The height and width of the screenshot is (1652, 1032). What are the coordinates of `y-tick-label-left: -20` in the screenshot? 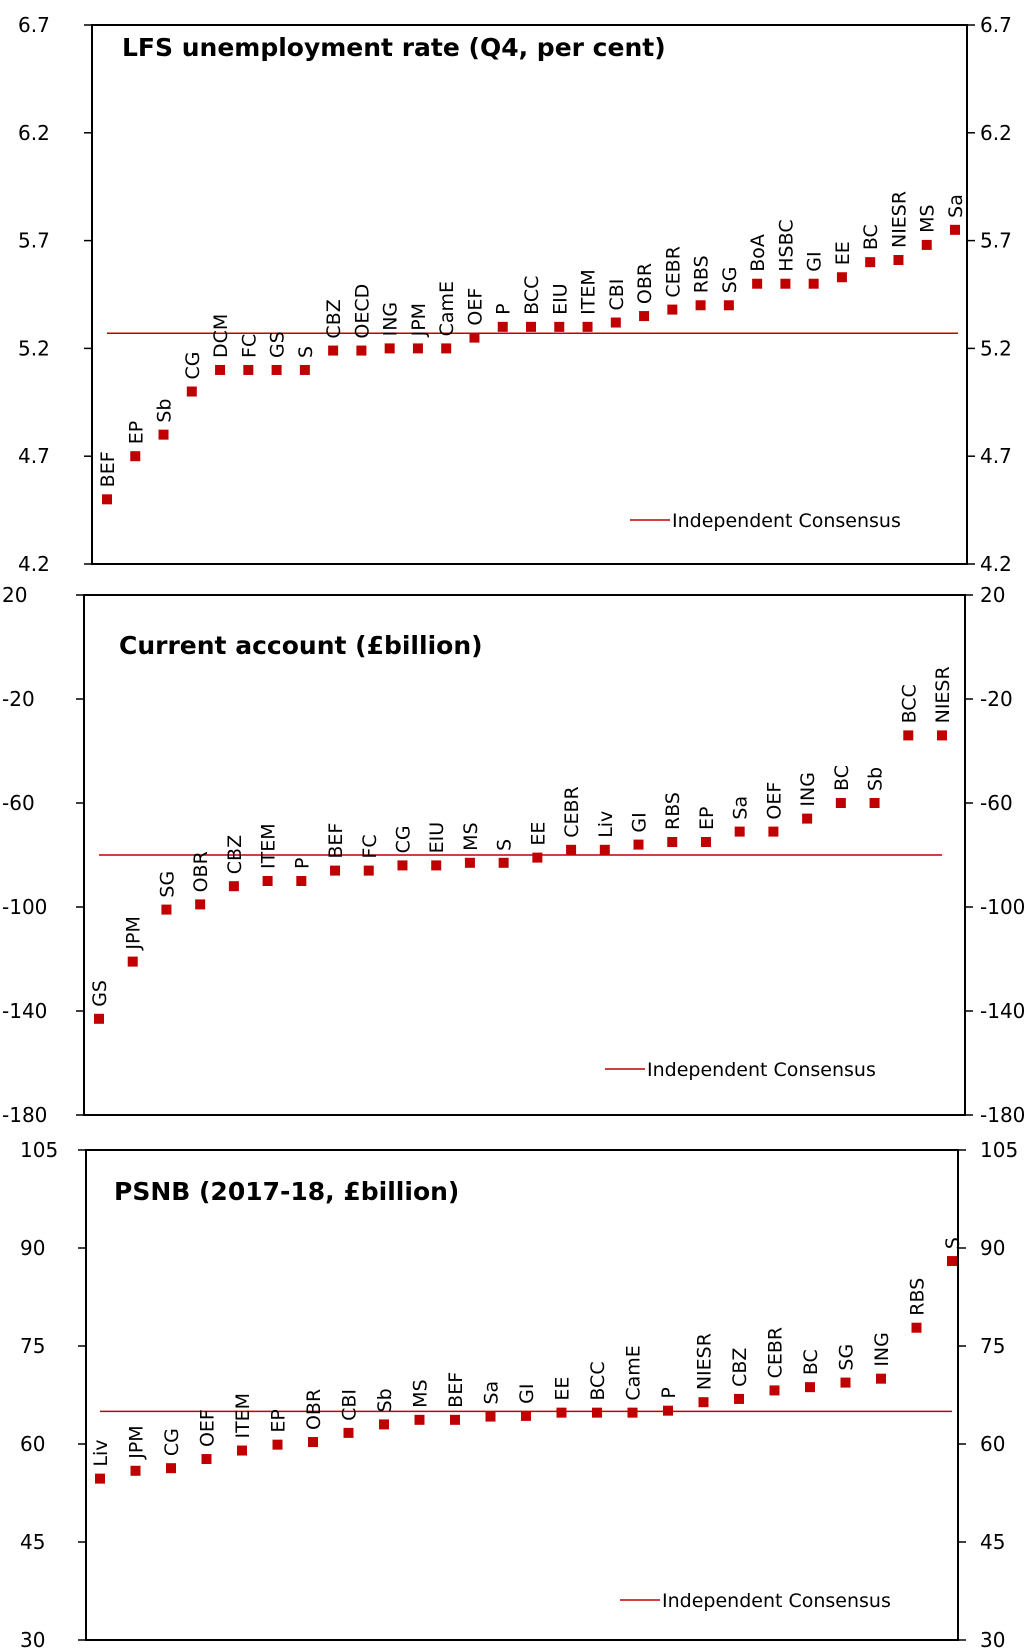 It's located at (18, 699).